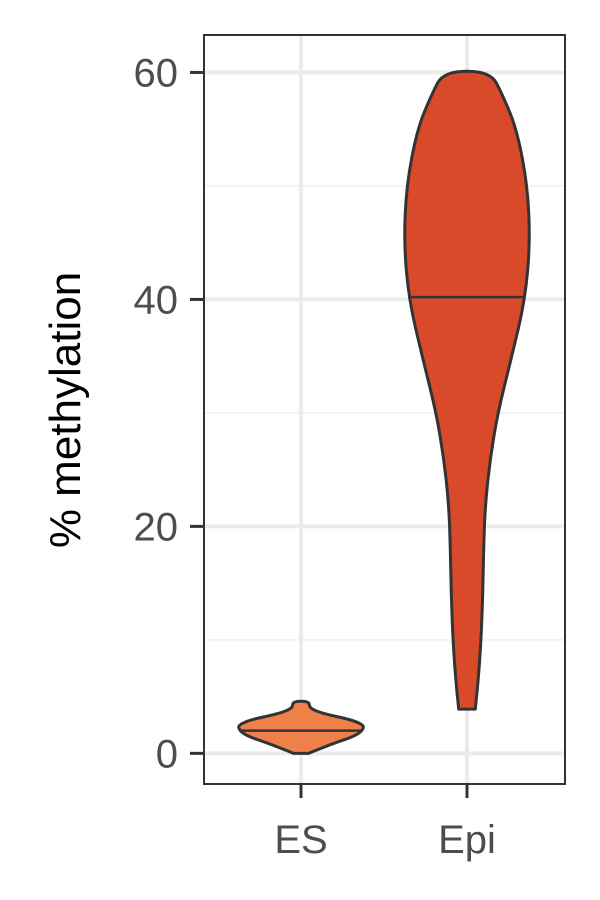  I want to click on y-axis: 0 20 40 60, so click(169, 413).